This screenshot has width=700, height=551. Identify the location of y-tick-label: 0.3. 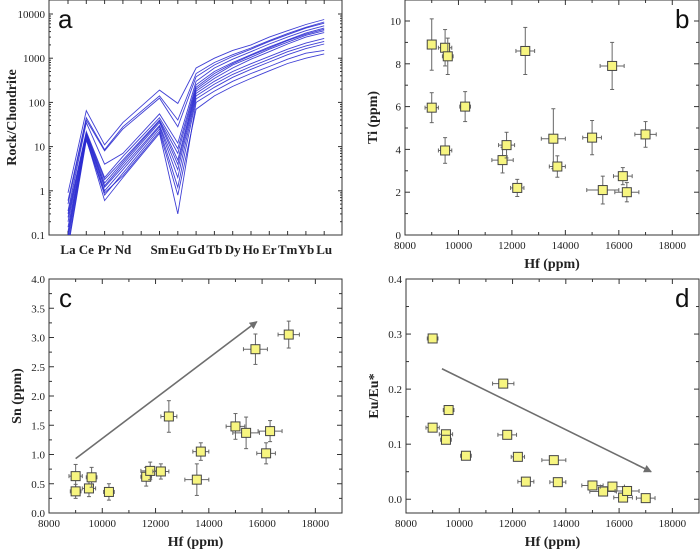
(395, 335).